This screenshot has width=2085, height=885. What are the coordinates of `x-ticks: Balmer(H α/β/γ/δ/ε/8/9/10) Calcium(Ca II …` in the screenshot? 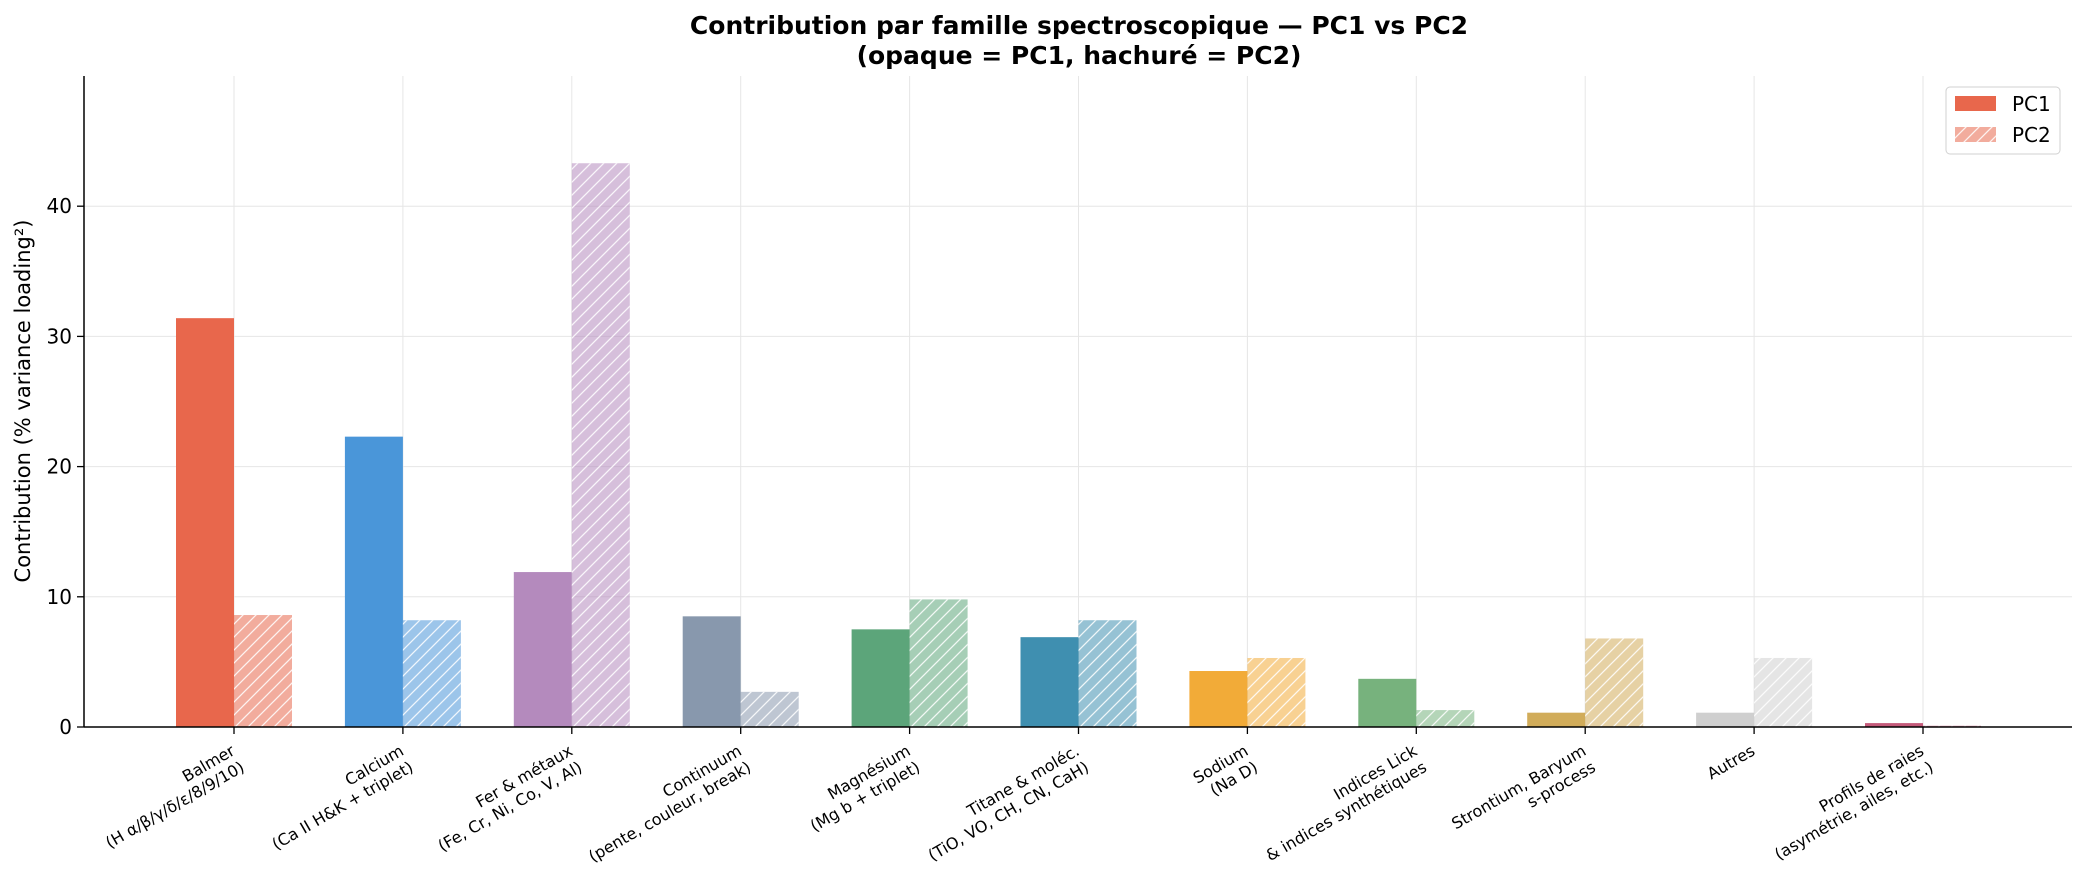 It's located at (1019, 796).